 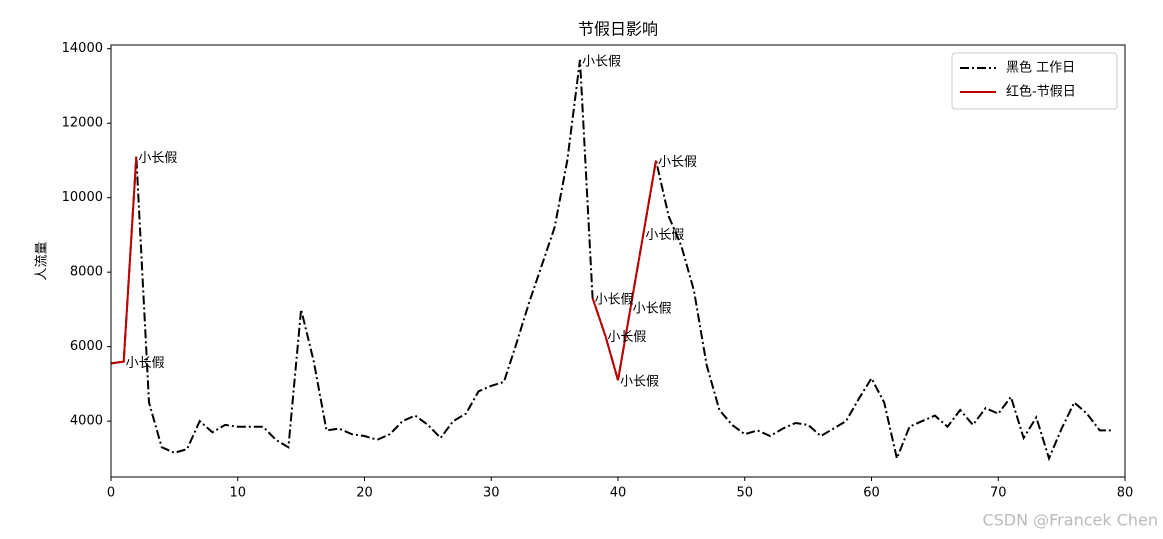 What do you see at coordinates (1040, 68) in the screenshot?
I see `legend-label: 黑色 工作日` at bounding box center [1040, 68].